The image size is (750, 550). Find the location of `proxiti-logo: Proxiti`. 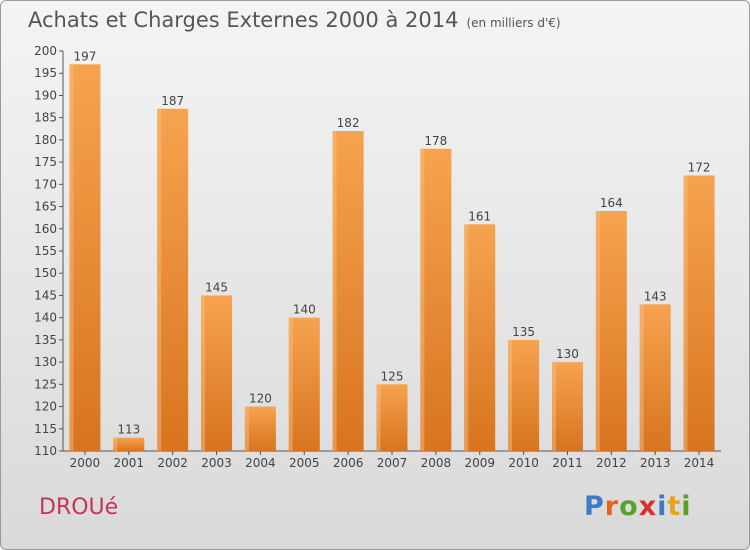

proxiti-logo: Proxiti is located at coordinates (638, 506).